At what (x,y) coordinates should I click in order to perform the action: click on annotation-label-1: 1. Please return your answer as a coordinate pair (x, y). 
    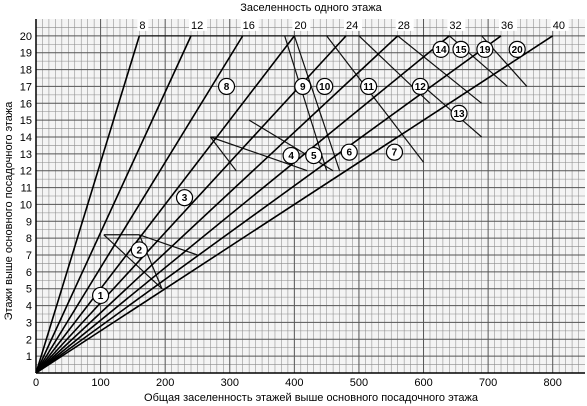
    Looking at the image, I should click on (101, 296).